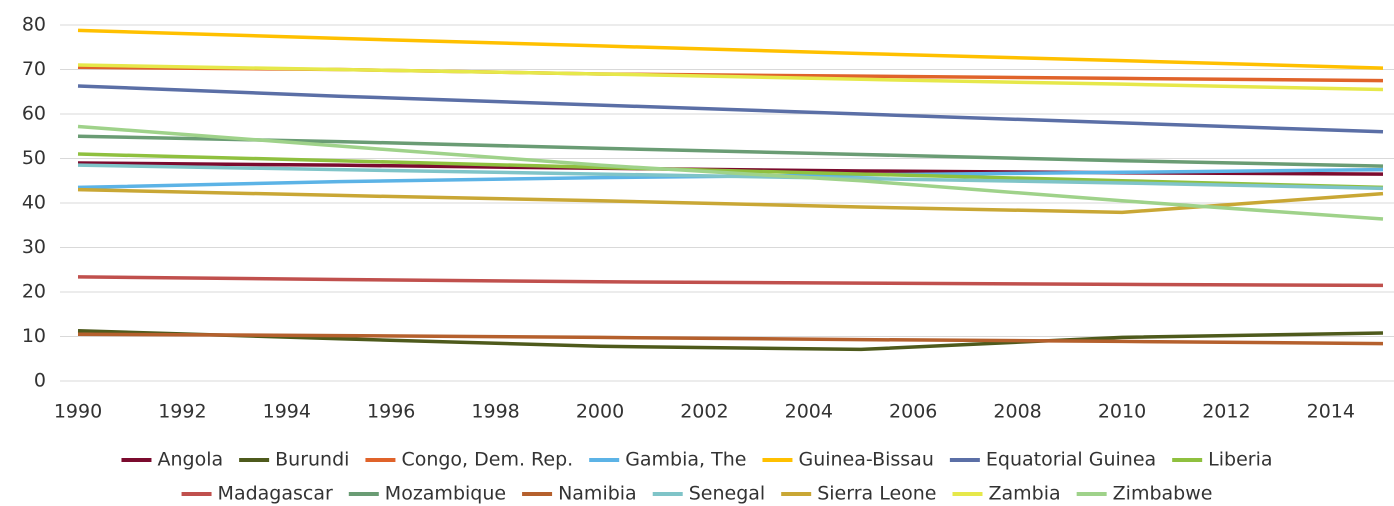 The height and width of the screenshot is (506, 1394). What do you see at coordinates (1226, 412) in the screenshot?
I see `x-tick-label: 2012` at bounding box center [1226, 412].